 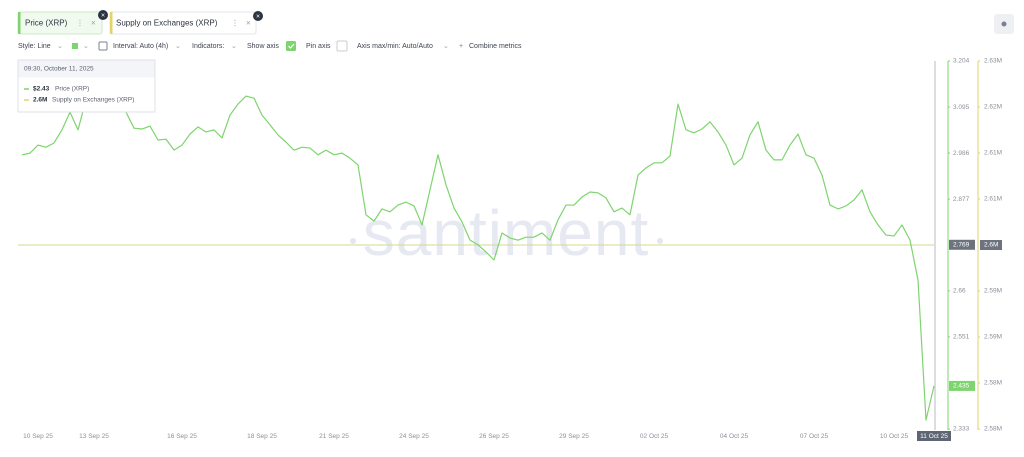 What do you see at coordinates (40, 100) in the screenshot?
I see `tooltip-value: 2.6M` at bounding box center [40, 100].